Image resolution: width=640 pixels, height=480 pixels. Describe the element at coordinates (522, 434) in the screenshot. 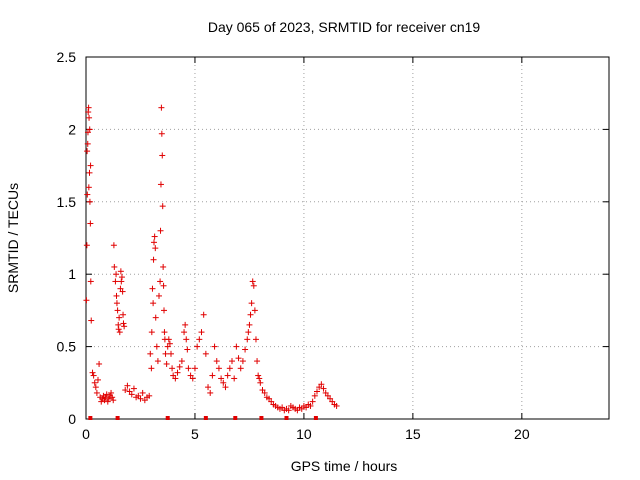

I see `x-tick-label: 20` at that location.